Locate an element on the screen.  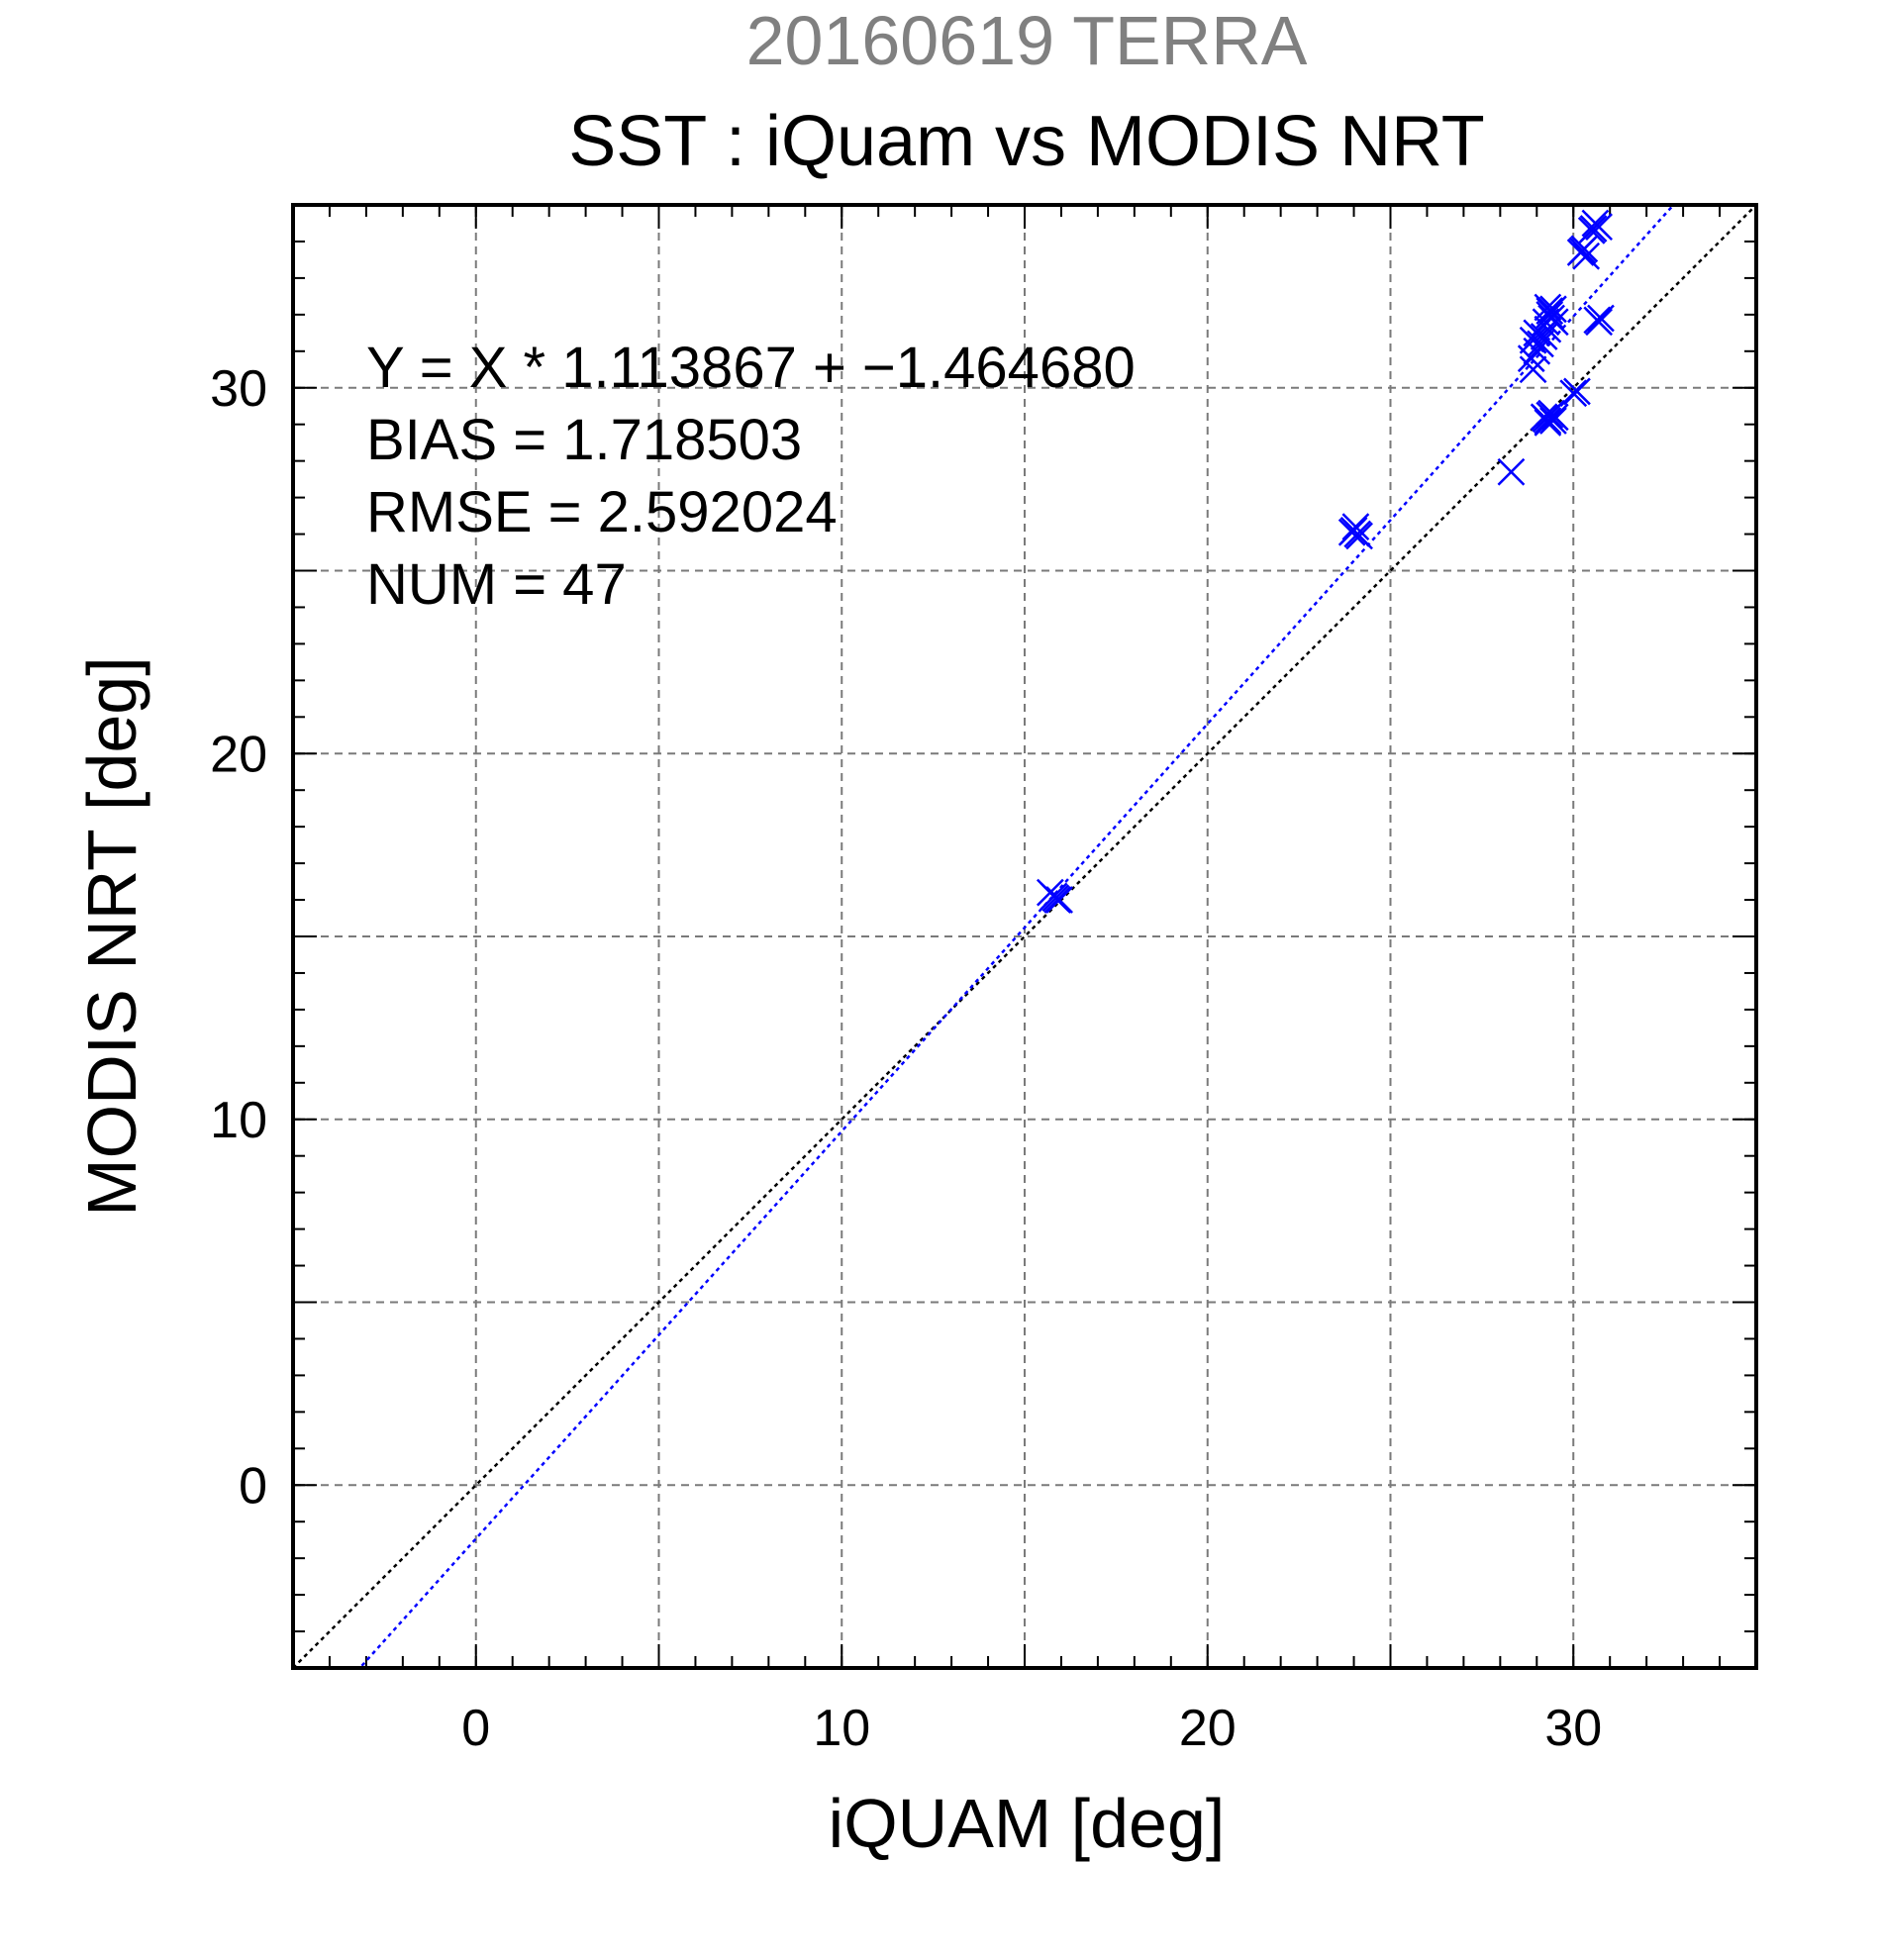
num-value: NUM = 47 is located at coordinates (497, 584).